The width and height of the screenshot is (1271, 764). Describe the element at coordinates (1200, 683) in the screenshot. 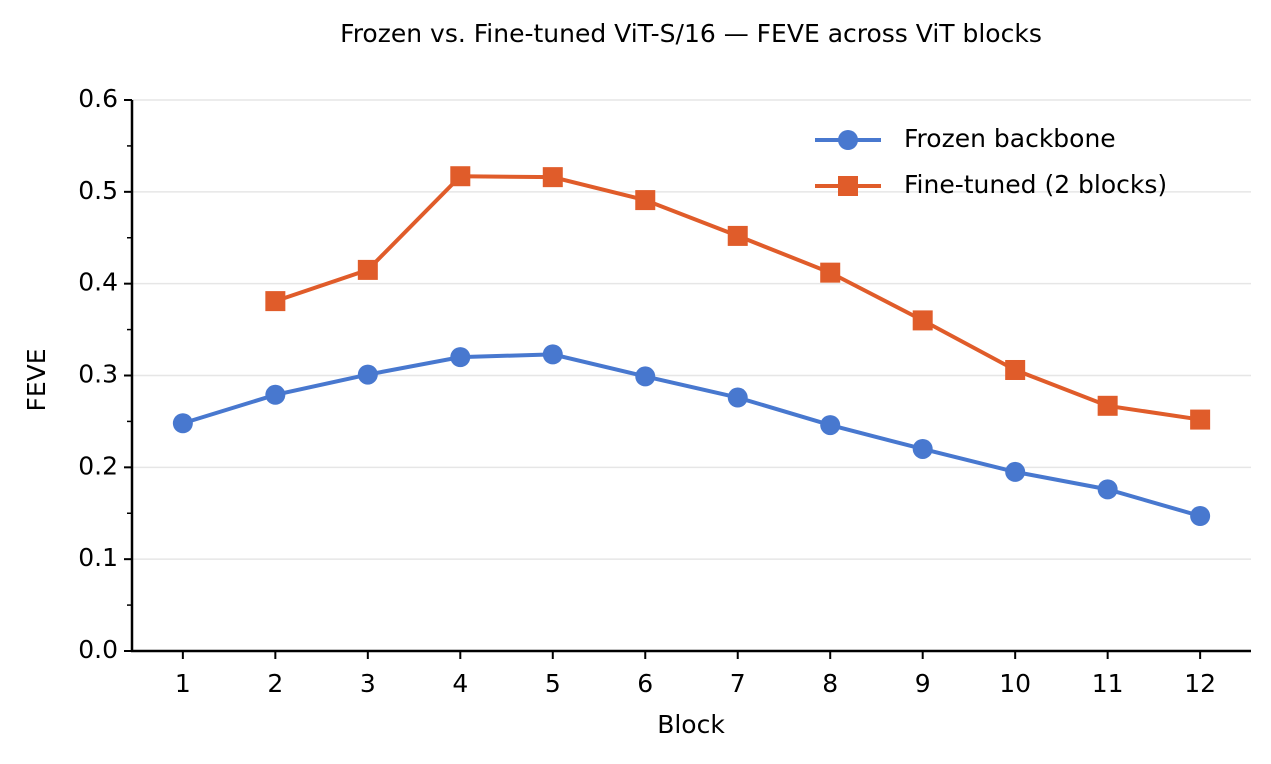

I see `x-tick-label: 12` at that location.